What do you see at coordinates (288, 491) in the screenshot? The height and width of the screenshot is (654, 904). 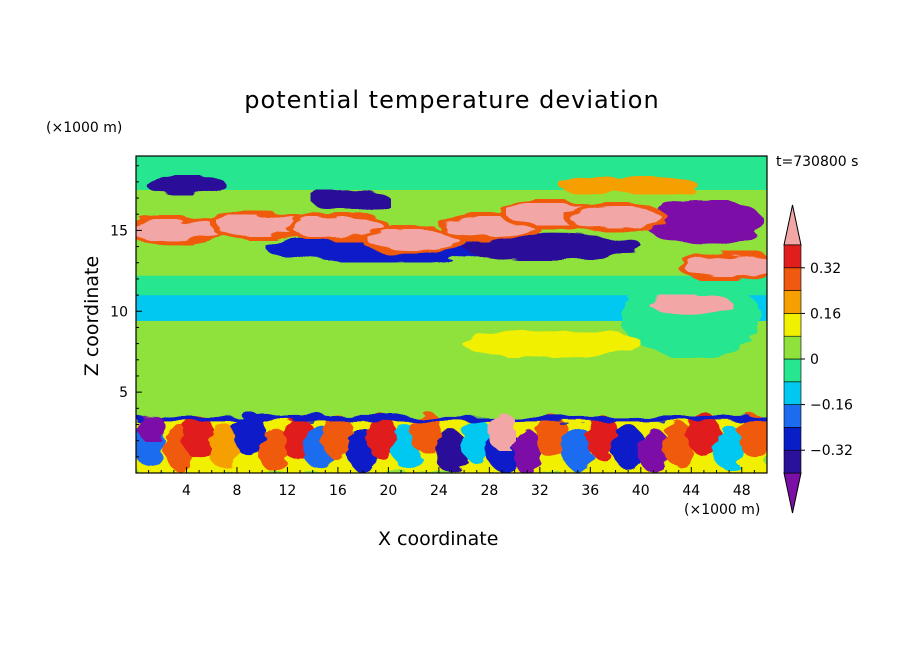 I see `x-tick-label: 12` at bounding box center [288, 491].